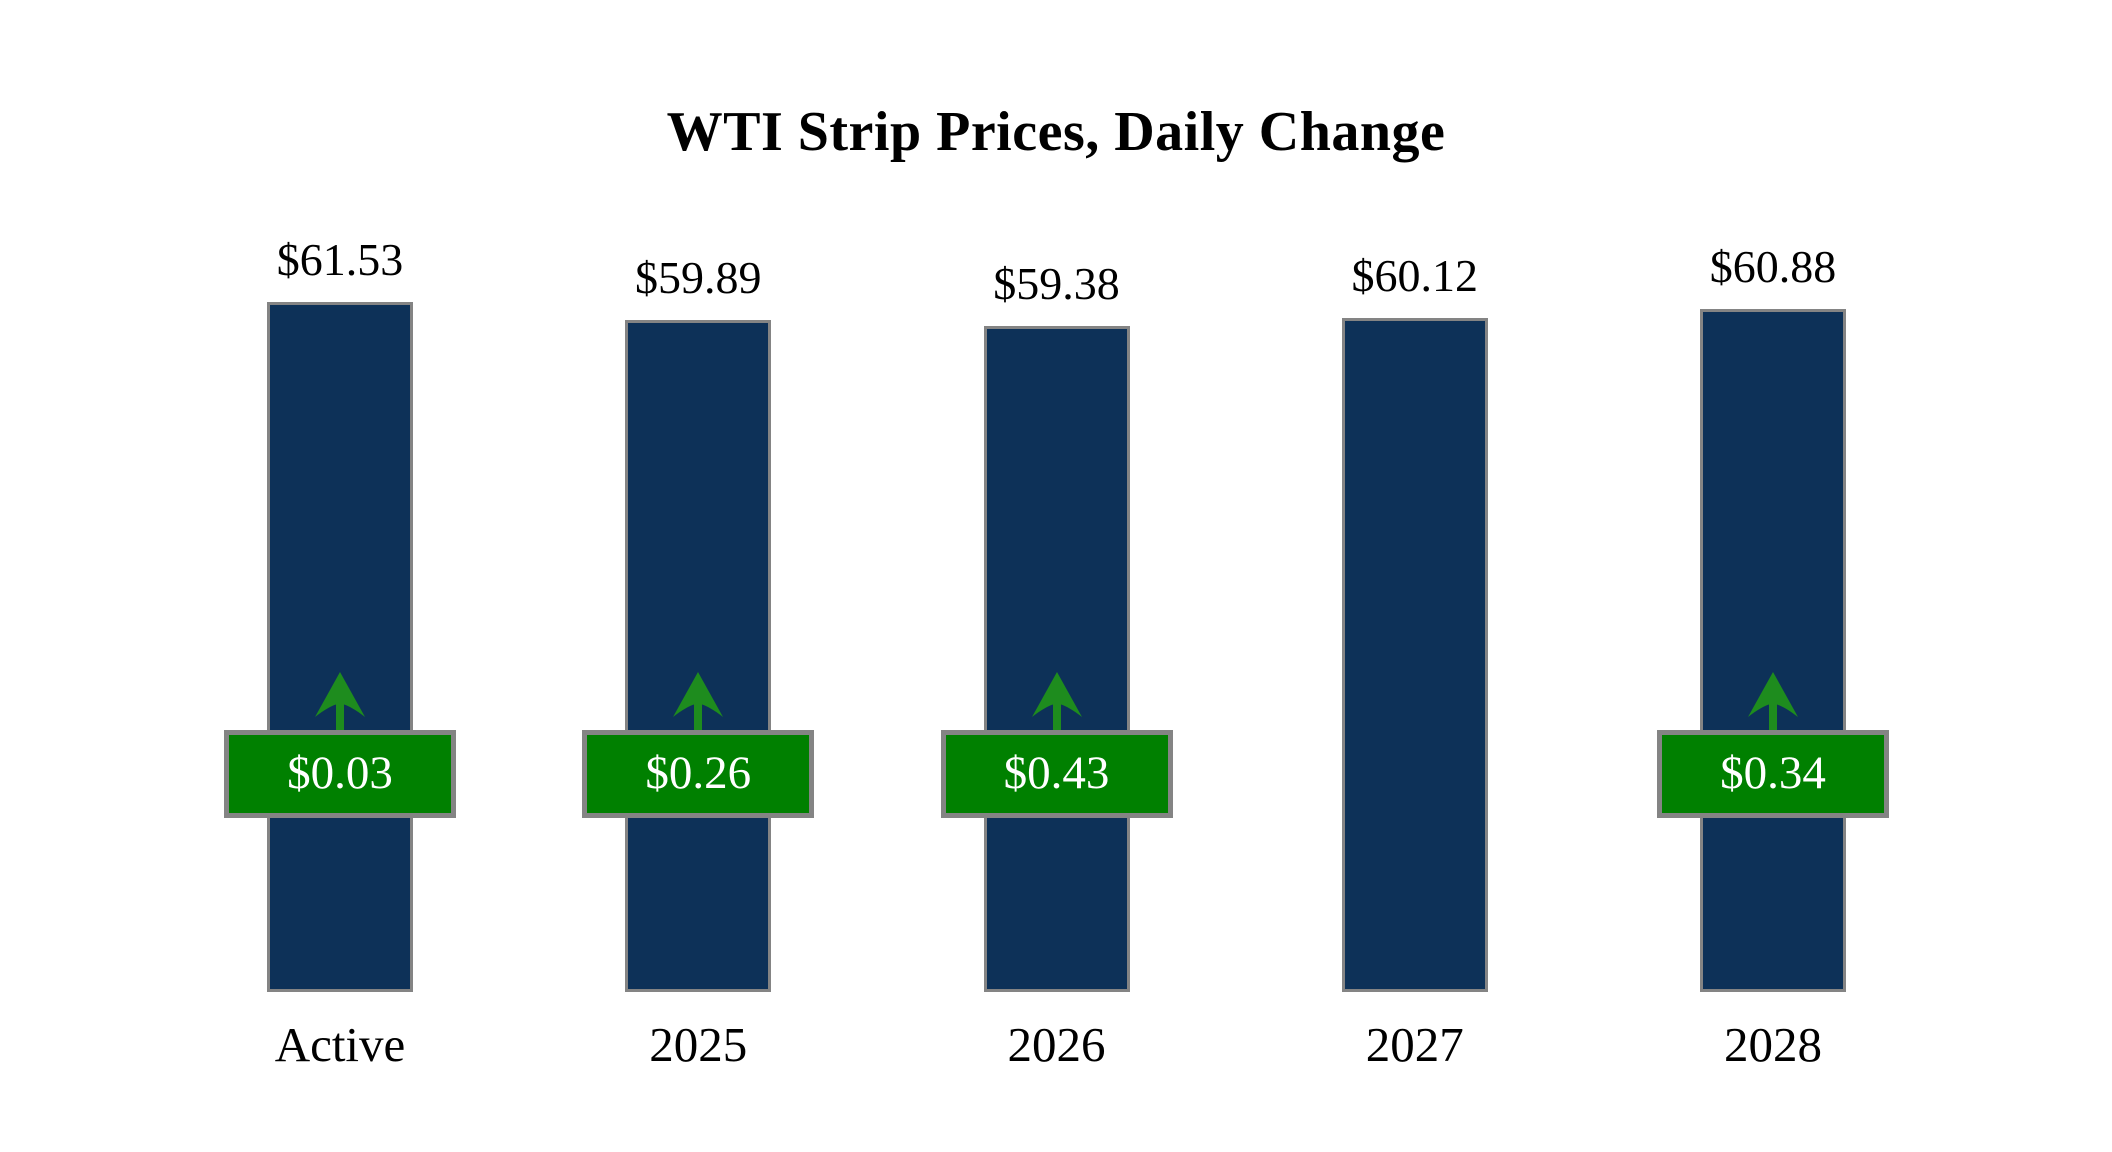 This screenshot has width=2112, height=1152. I want to click on bar-2027, so click(1414, 655).